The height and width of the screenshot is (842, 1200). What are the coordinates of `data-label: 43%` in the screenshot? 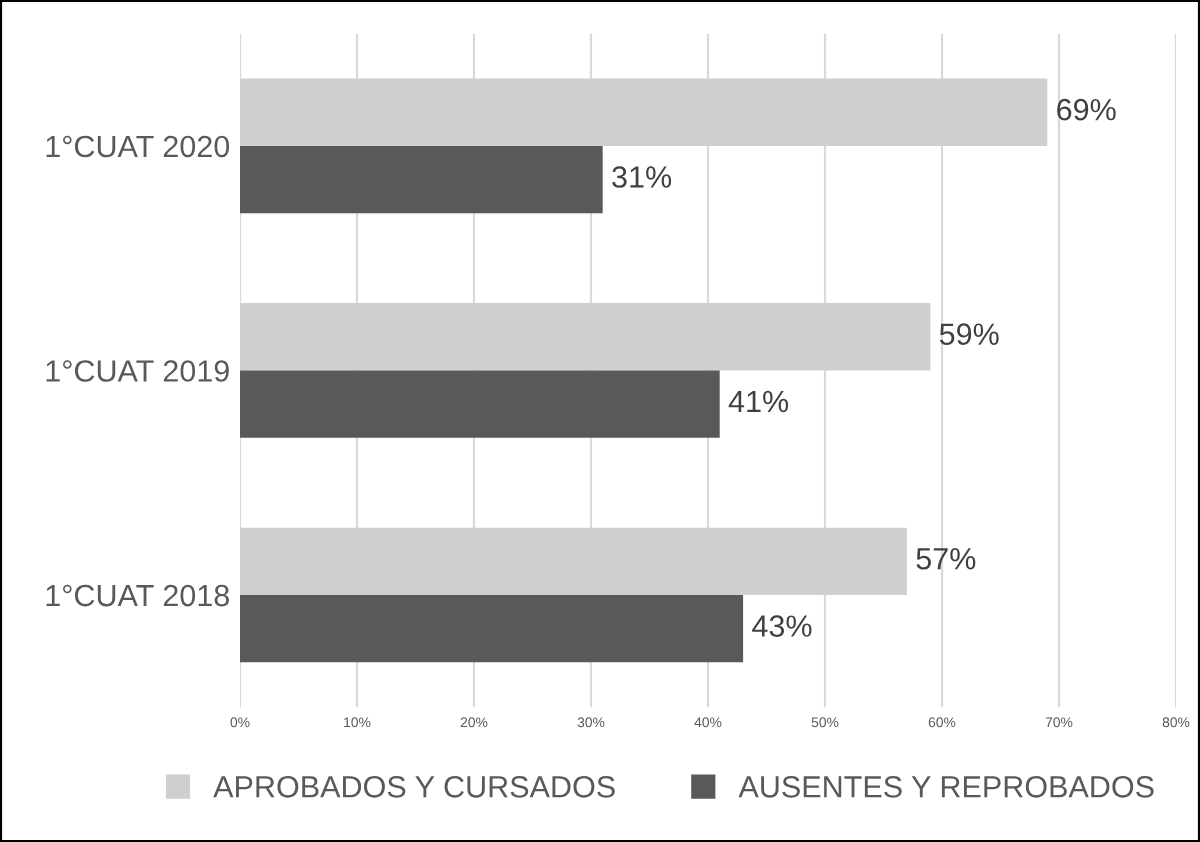 It's located at (782, 626).